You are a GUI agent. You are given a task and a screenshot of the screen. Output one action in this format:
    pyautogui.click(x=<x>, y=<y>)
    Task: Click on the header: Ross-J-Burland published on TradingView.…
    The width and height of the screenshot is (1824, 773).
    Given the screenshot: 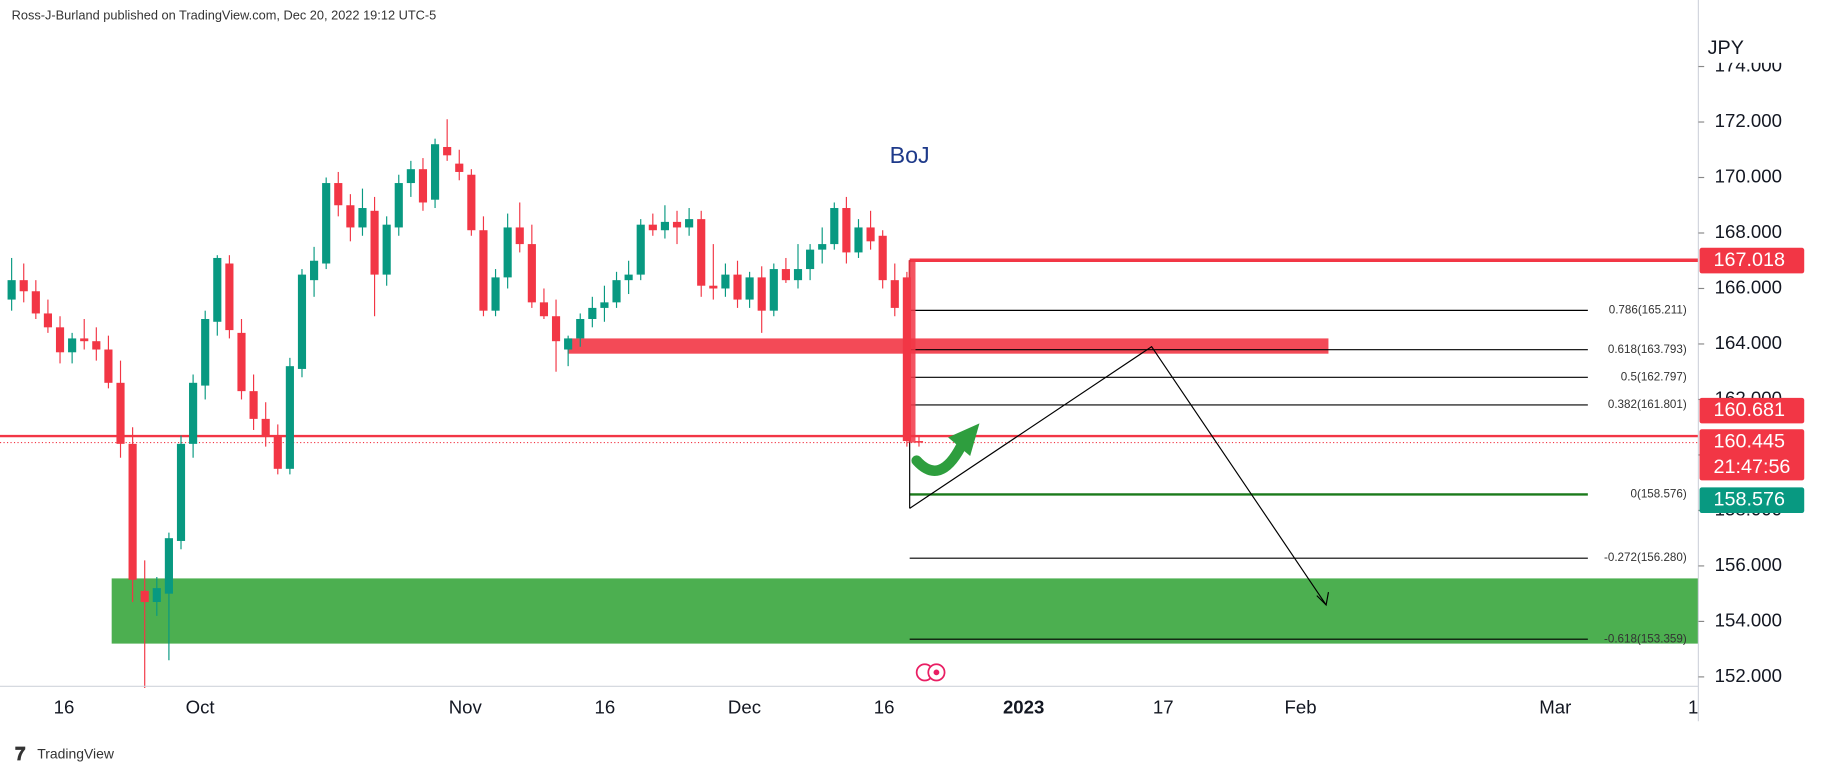 What is the action you would take?
    pyautogui.click(x=224, y=15)
    